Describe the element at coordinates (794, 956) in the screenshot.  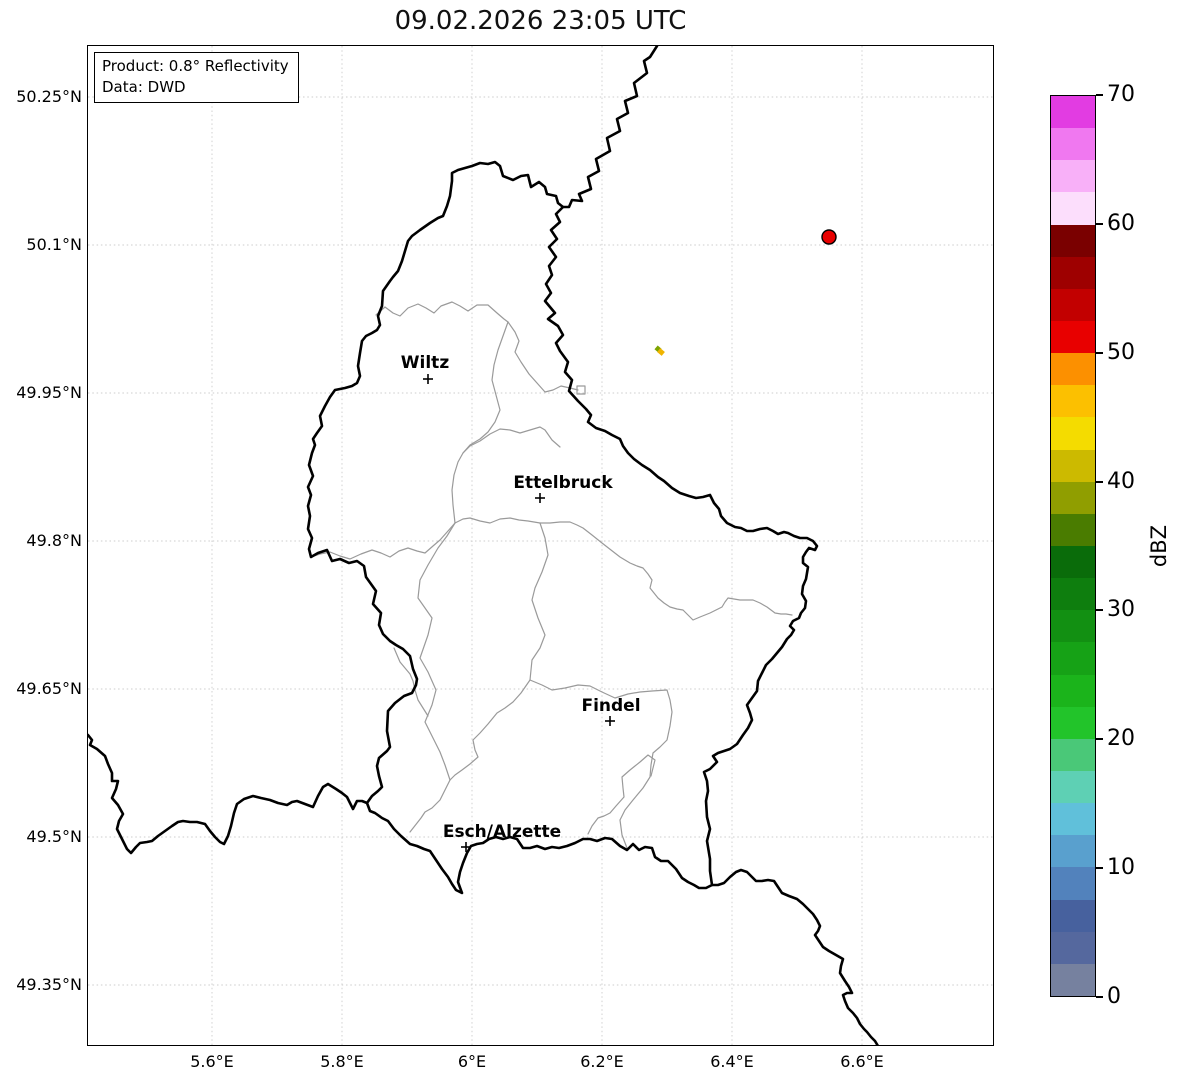
I see `border-france-germany-moselle` at that location.